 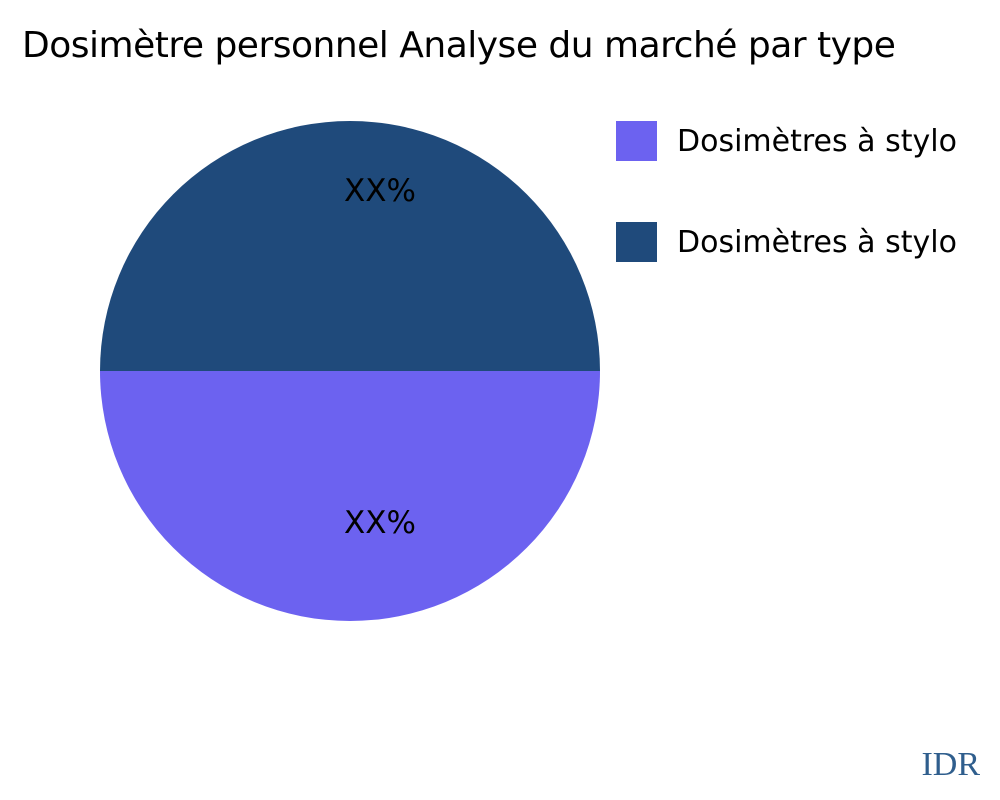 What do you see at coordinates (380, 523) in the screenshot?
I see `pie-value-label-bottom: XX%` at bounding box center [380, 523].